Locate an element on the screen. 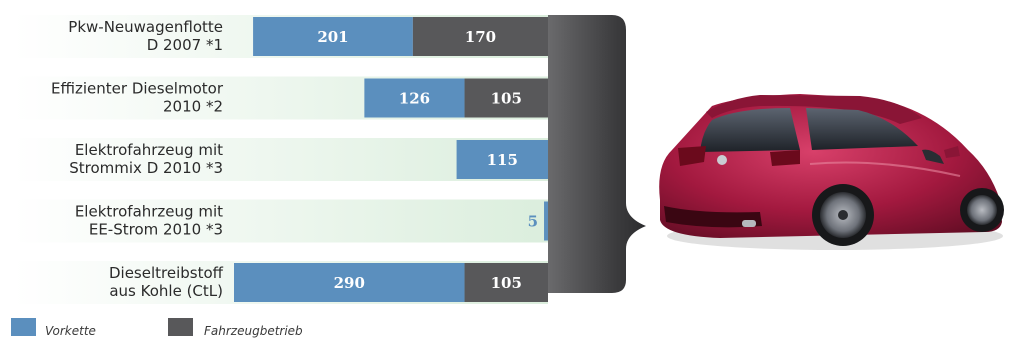  category-label: Effizienter Dieselmotor 2010 *2 is located at coordinates (137, 98).